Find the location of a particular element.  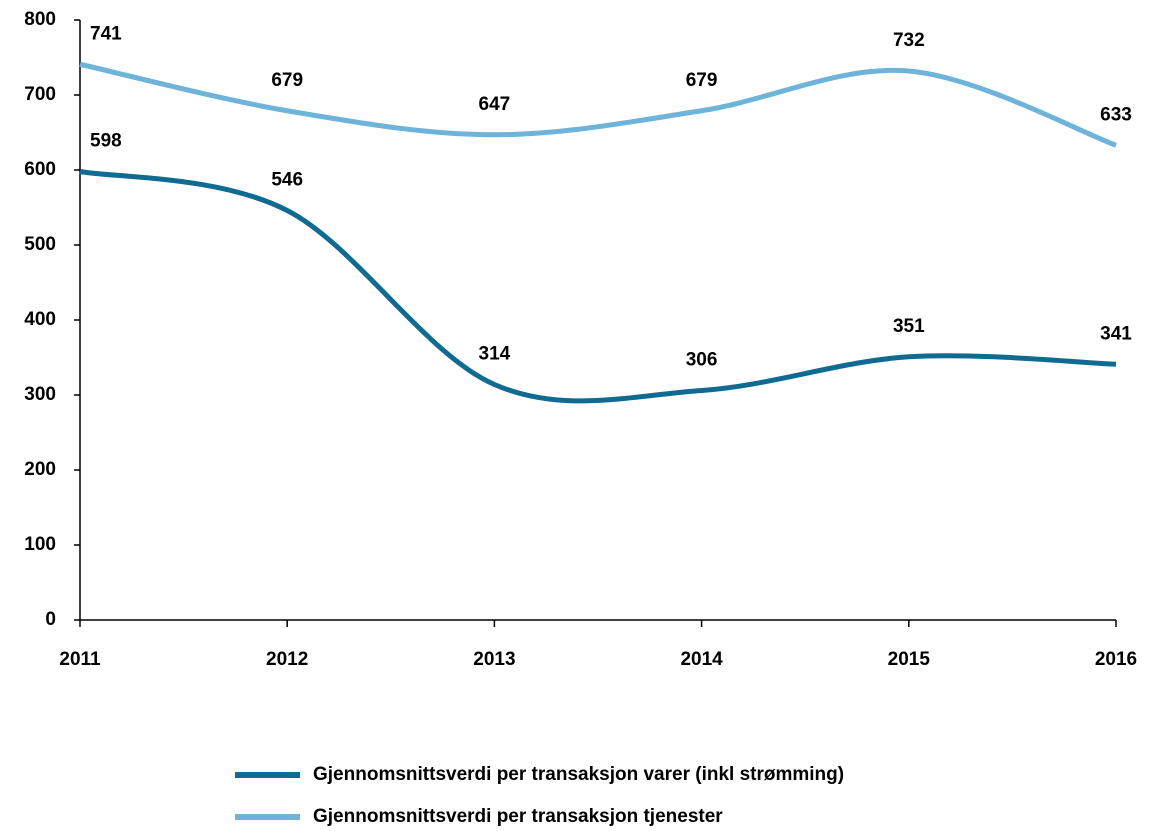

x-tick-label: 2012 is located at coordinates (287, 659).